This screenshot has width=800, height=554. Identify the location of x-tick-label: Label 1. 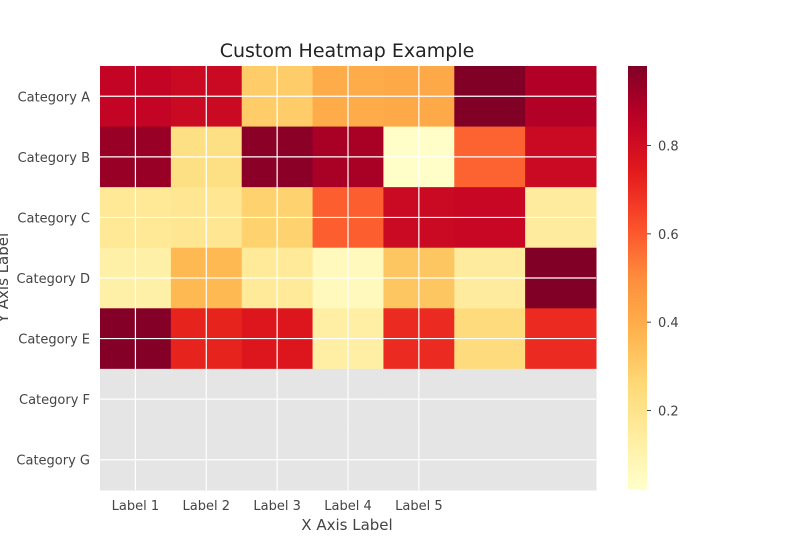
(135, 506).